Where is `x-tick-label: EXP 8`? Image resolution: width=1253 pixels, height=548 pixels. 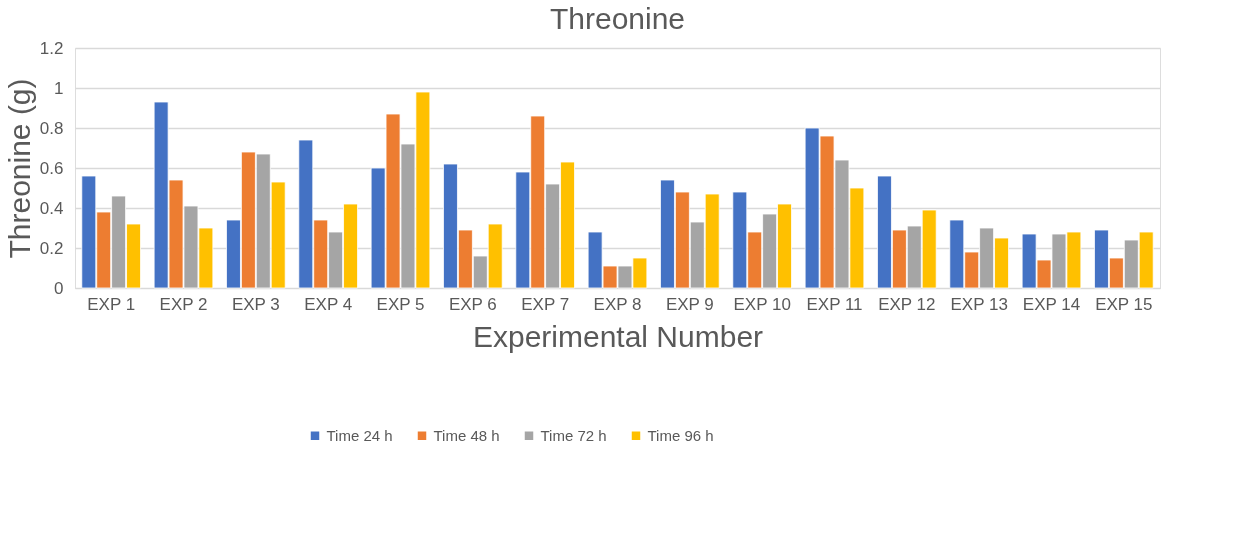
x-tick-label: EXP 8 is located at coordinates (617, 304).